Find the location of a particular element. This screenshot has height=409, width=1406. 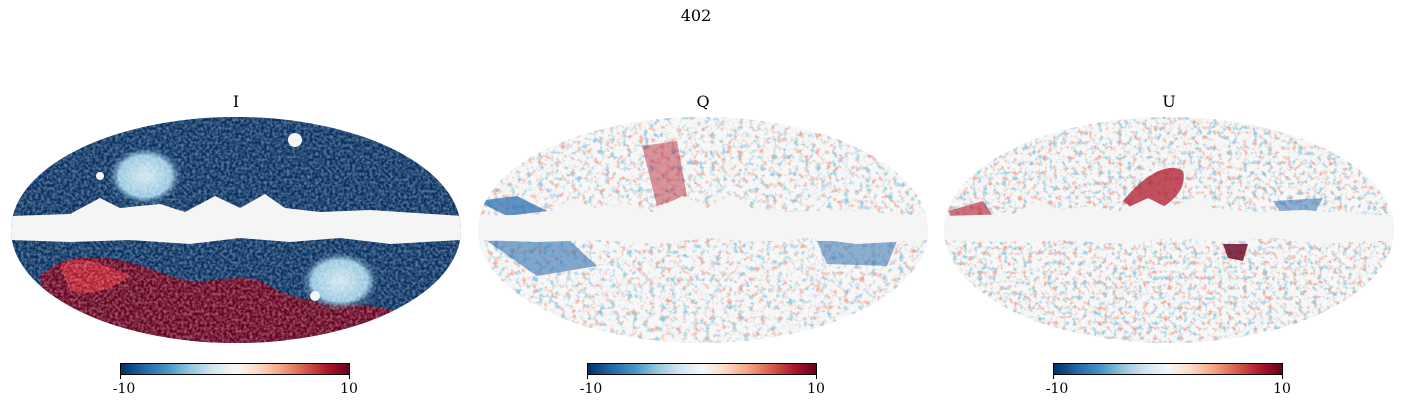

colorbar-min-label-u: -10 is located at coordinates (1057, 389).